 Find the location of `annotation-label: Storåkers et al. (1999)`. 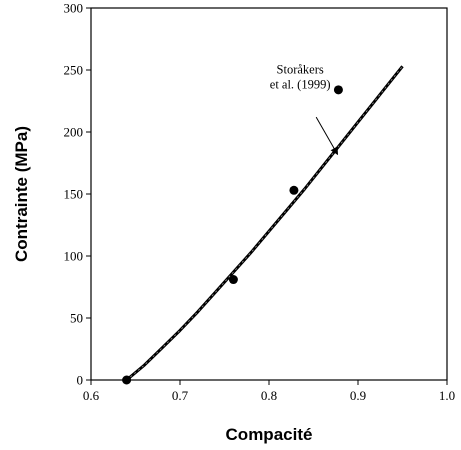

annotation-label: Storåkers et al. (1999) is located at coordinates (300, 77).